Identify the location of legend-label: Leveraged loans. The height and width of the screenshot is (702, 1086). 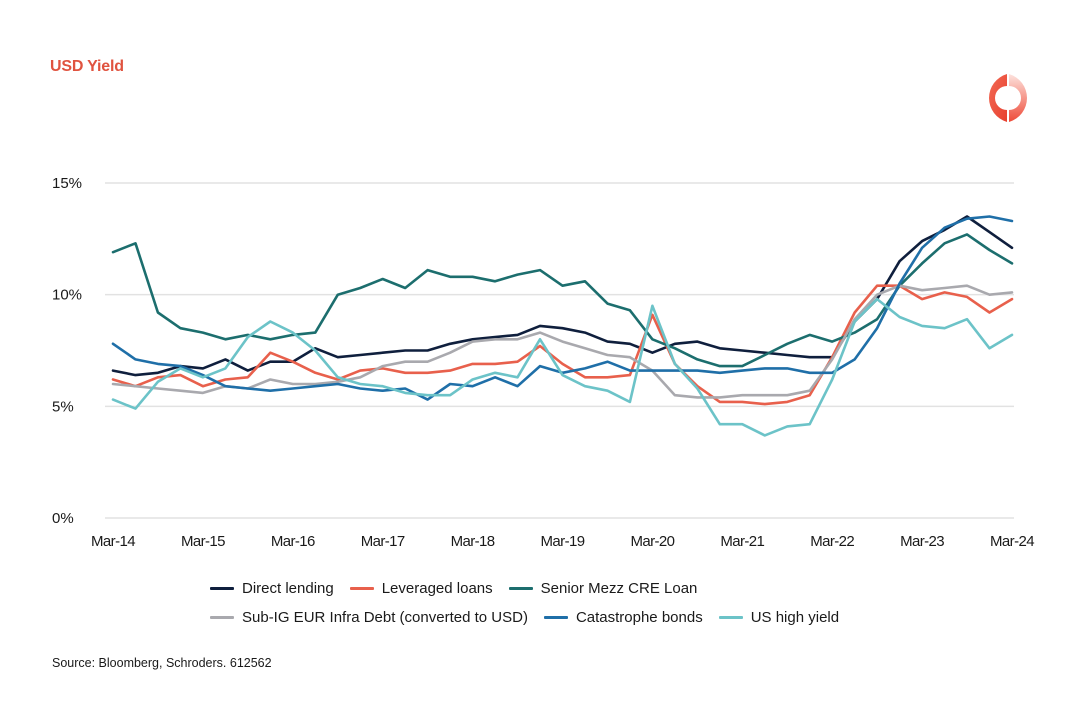
(437, 588).